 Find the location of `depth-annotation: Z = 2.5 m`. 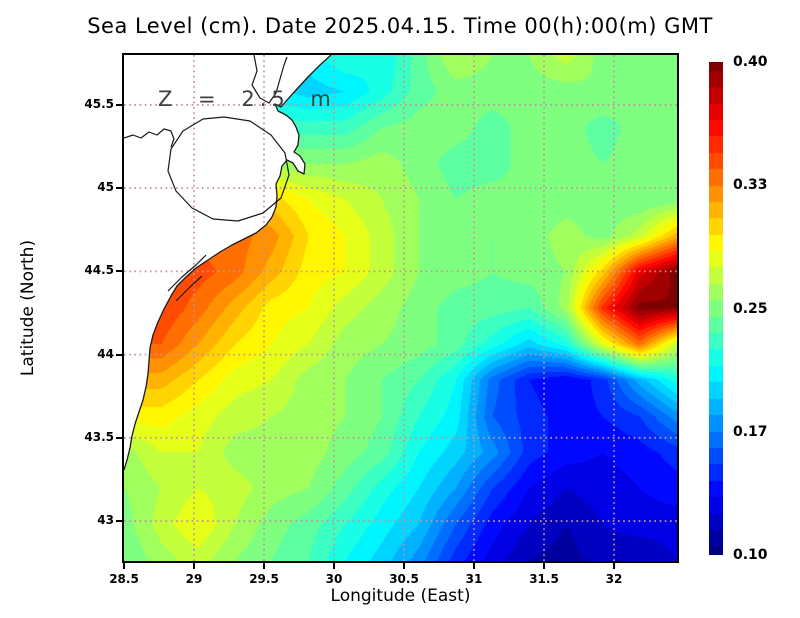

depth-annotation: Z = 2.5 m is located at coordinates (247, 99).